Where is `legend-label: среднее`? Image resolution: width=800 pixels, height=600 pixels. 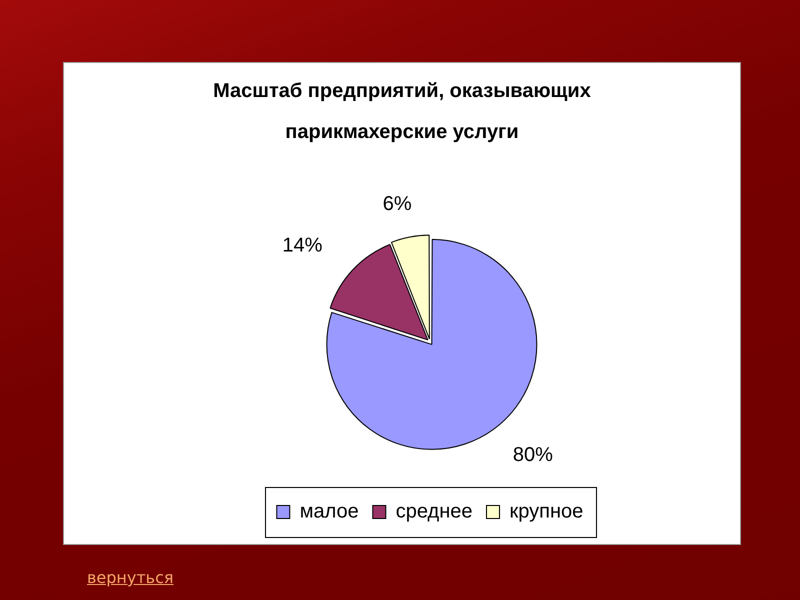 legend-label: среднее is located at coordinates (434, 511).